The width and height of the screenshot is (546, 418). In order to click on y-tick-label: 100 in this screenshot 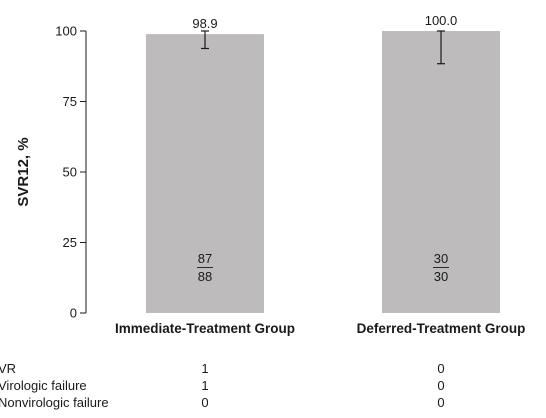, I will do `click(66, 31)`.